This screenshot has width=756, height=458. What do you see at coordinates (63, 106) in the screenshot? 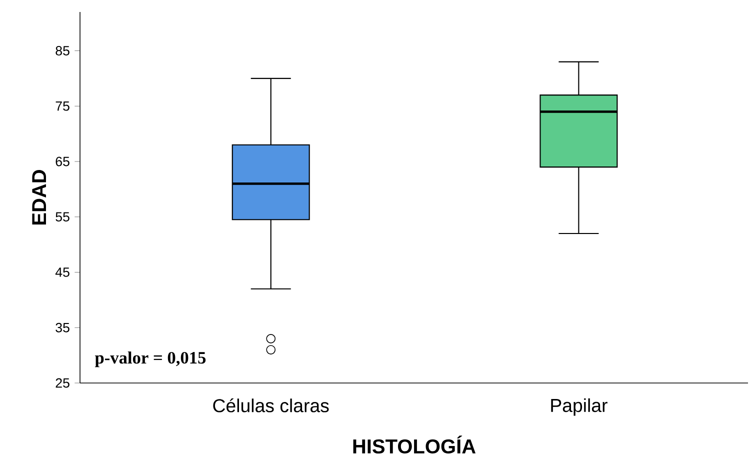
I see `y-tick-label: 75` at bounding box center [63, 106].